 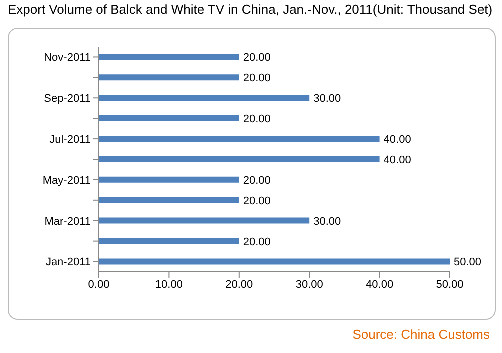 I want to click on y-tick-label: Nov-2011, so click(x=67, y=58).